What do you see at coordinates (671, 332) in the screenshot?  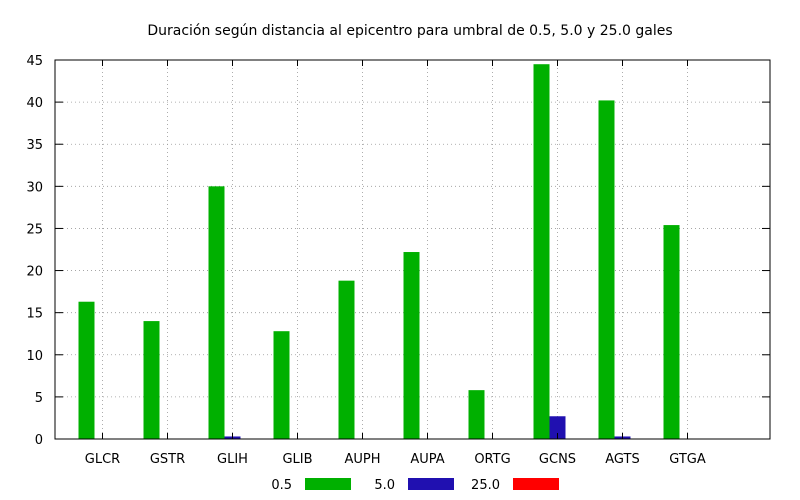 I see `bar-0.5-GTGA` at bounding box center [671, 332].